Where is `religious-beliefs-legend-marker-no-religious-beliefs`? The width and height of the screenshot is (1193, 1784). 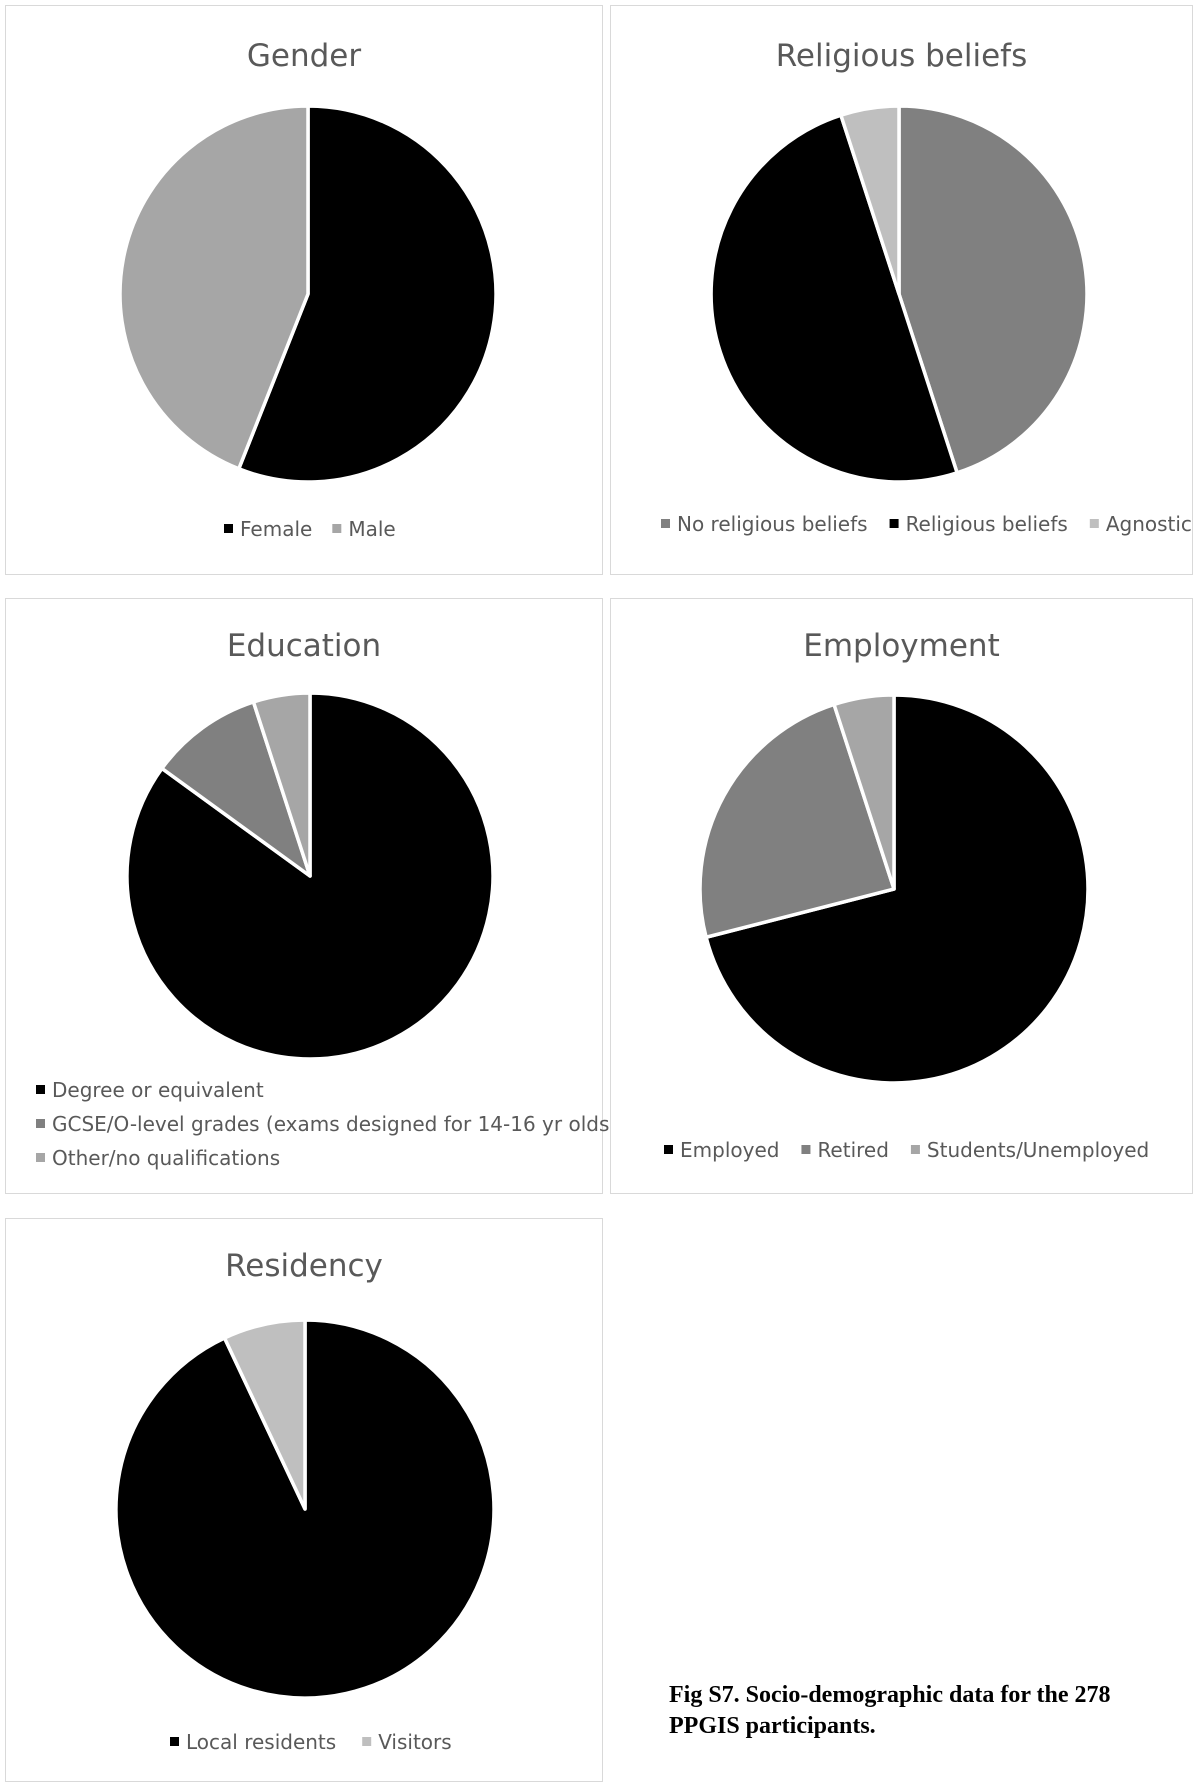 religious-beliefs-legend-marker-no-religious-beliefs is located at coordinates (665, 523).